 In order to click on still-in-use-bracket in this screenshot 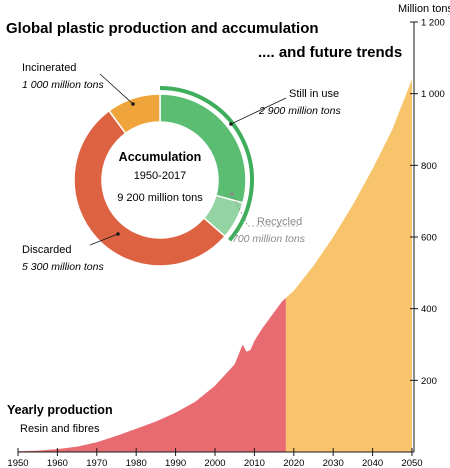, I will do `click(206, 164)`.